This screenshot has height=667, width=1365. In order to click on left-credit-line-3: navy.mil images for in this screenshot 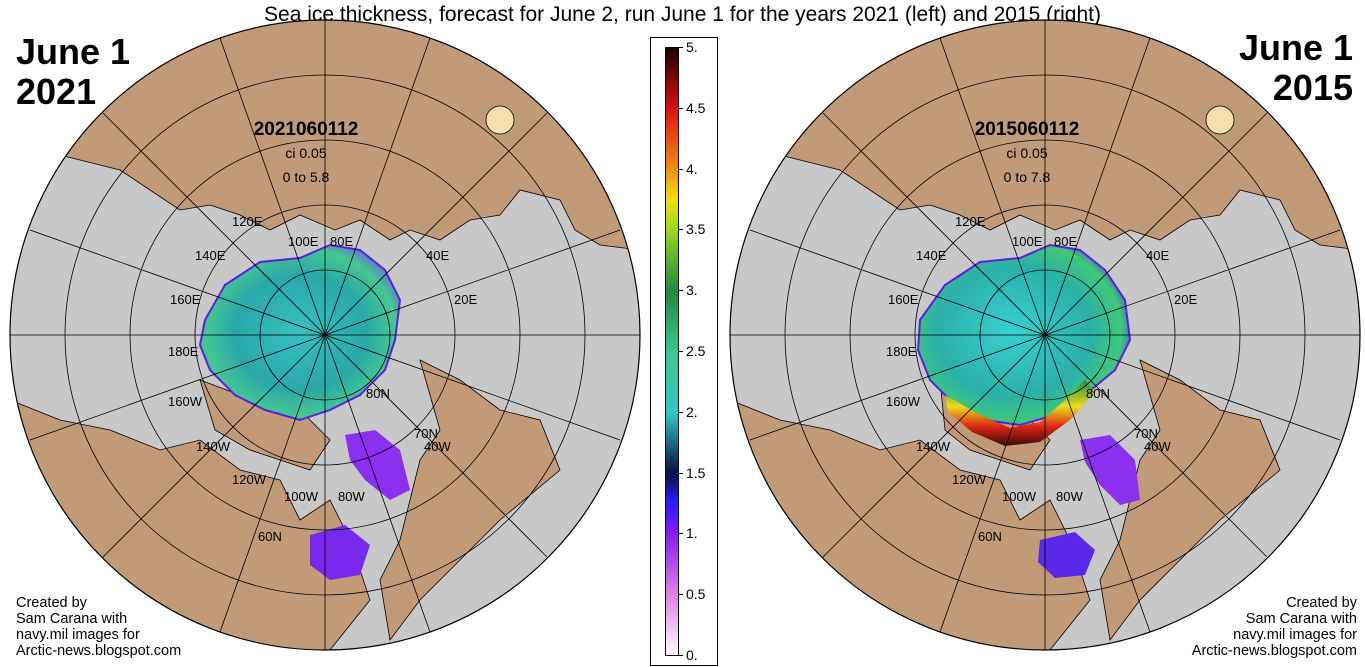, I will do `click(78, 635)`.